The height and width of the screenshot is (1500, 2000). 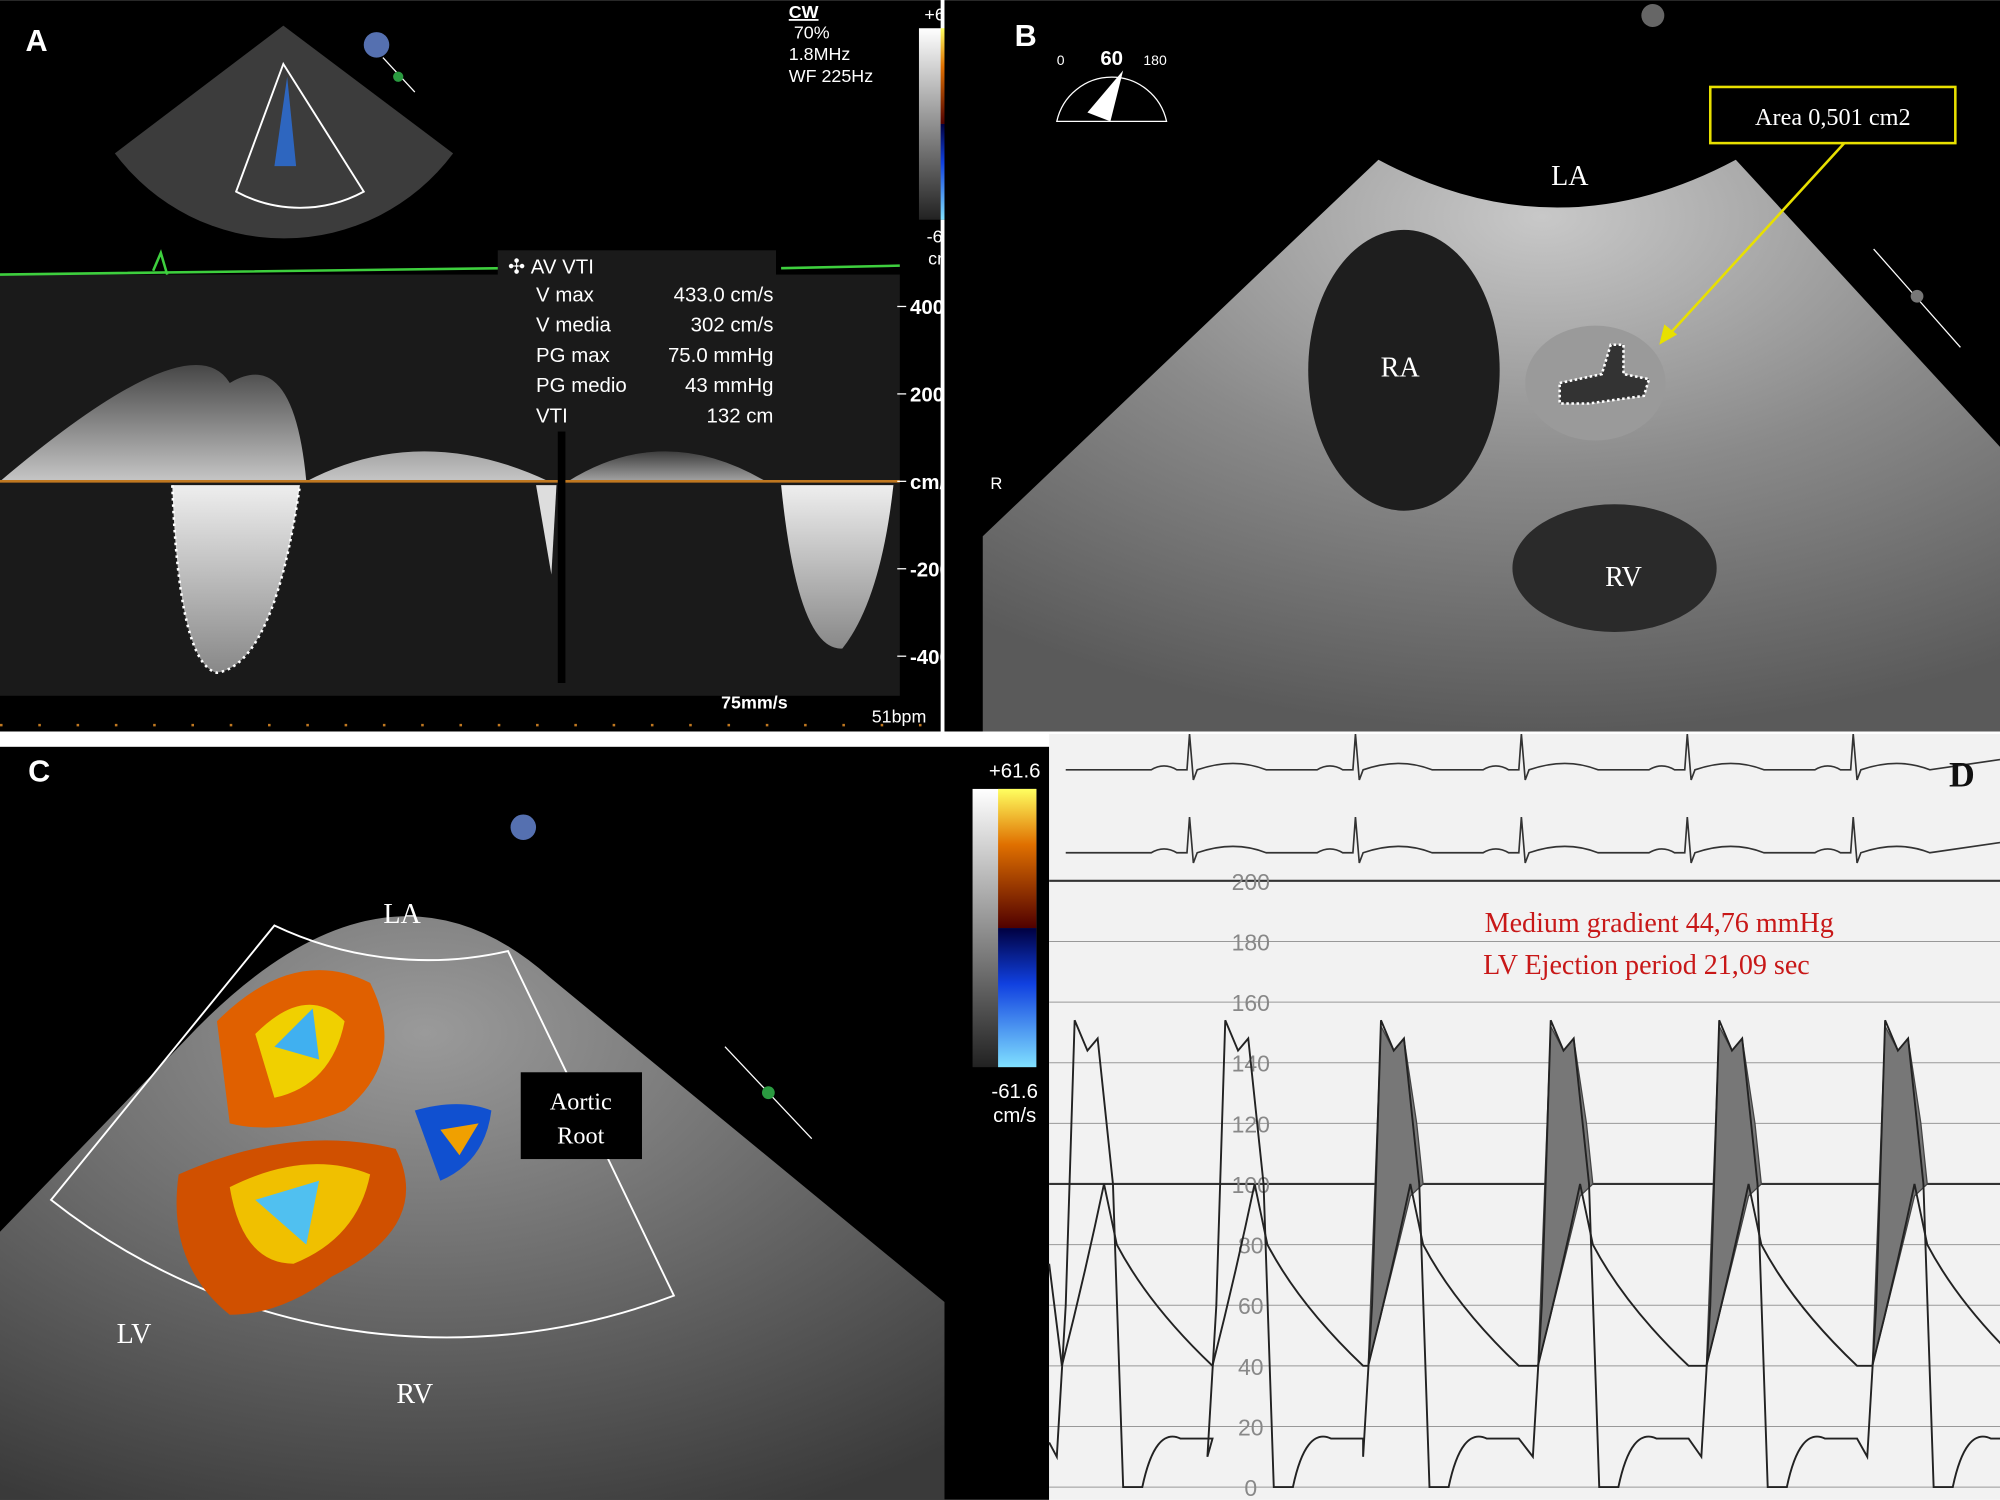 What do you see at coordinates (1250, 1487) in the screenshot?
I see `scale-label: 0` at bounding box center [1250, 1487].